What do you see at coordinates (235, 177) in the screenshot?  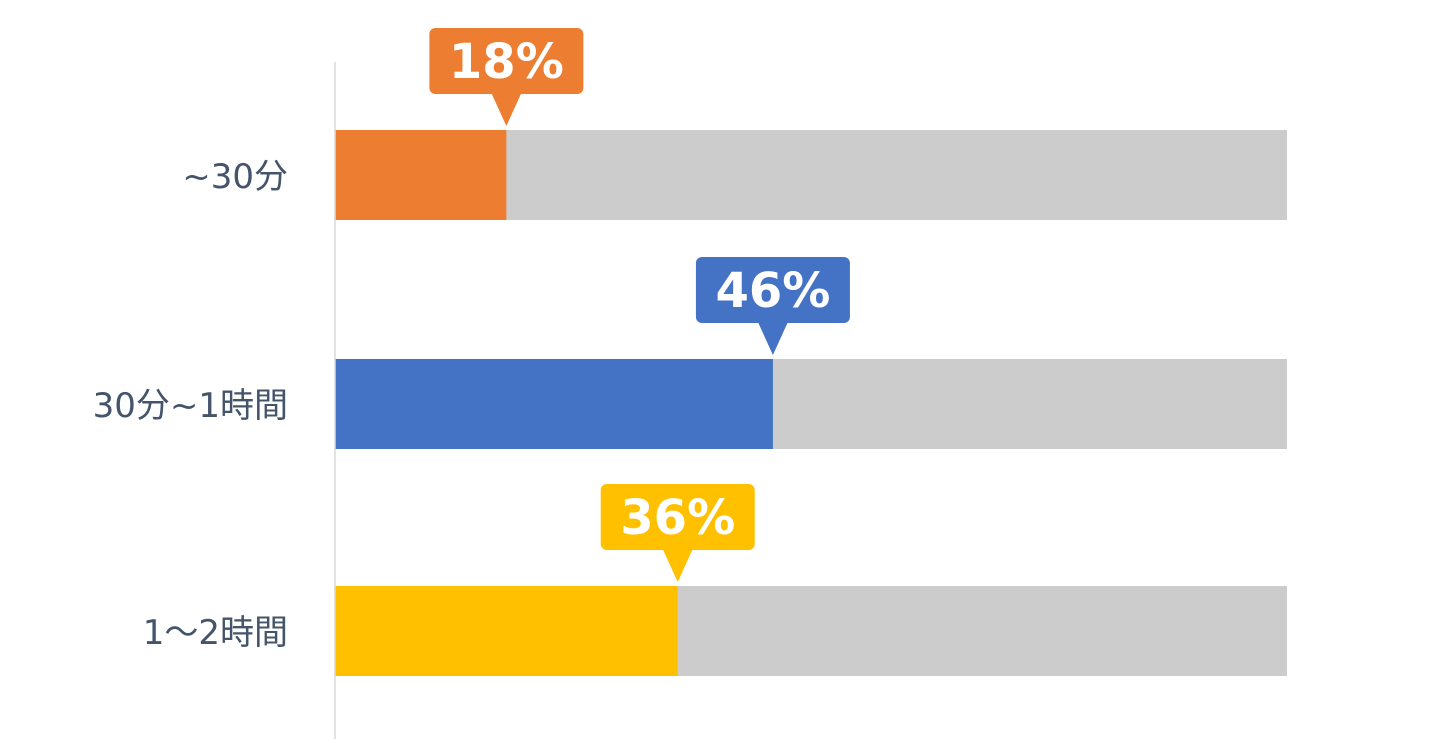 I see `category-label: ~30分` at bounding box center [235, 177].